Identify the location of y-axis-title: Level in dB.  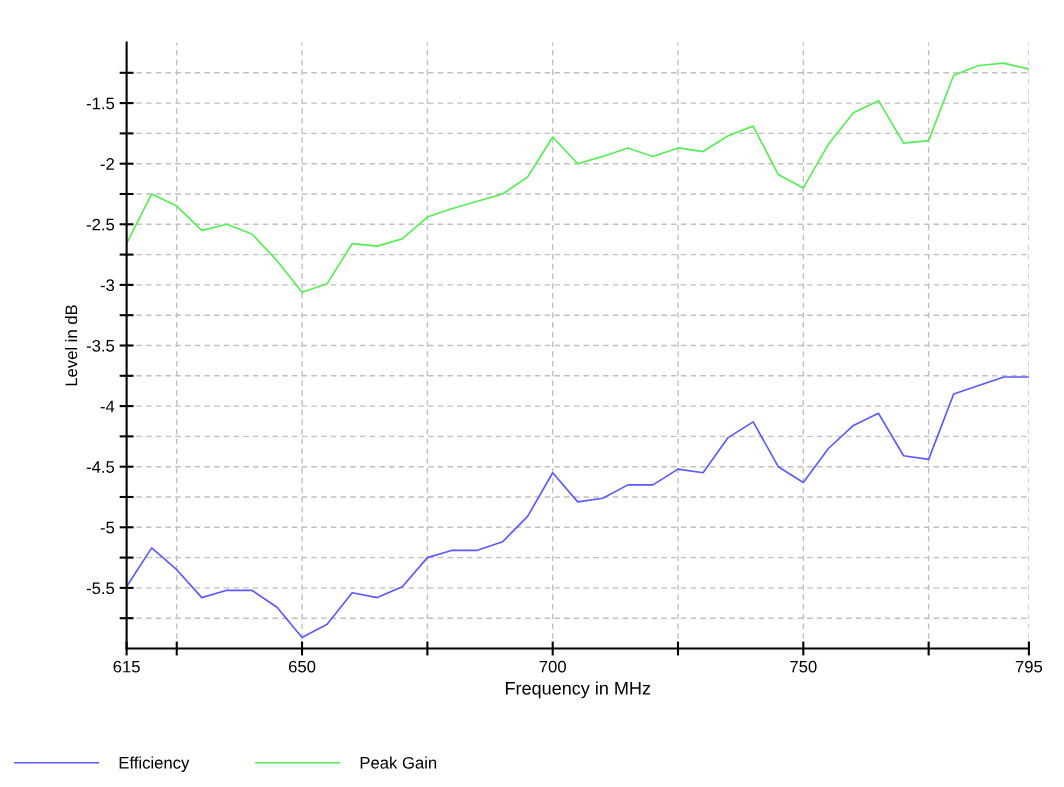
(71, 345).